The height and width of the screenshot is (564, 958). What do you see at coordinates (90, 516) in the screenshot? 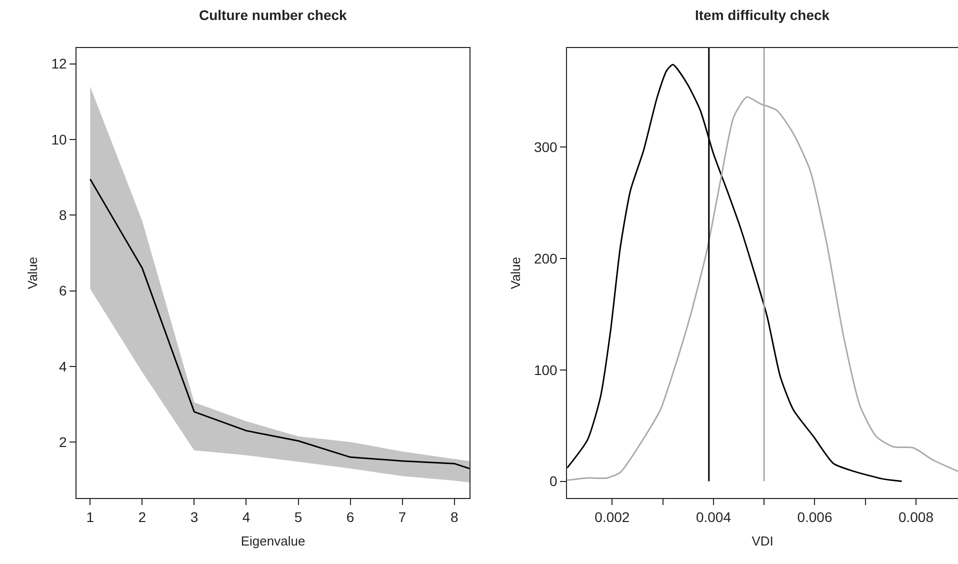
I see `x-tick-label: 1` at bounding box center [90, 516].